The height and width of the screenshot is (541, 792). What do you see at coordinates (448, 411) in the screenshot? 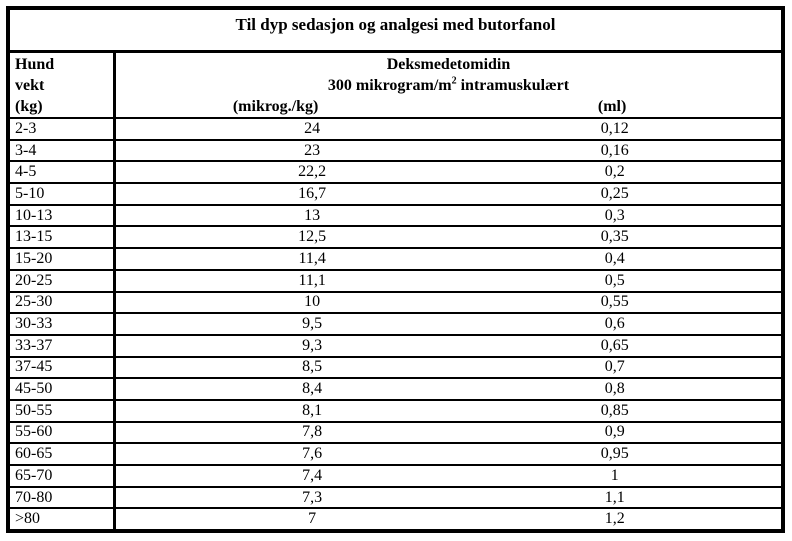
I see `dose-cell: 8,1 0,85` at bounding box center [448, 411].